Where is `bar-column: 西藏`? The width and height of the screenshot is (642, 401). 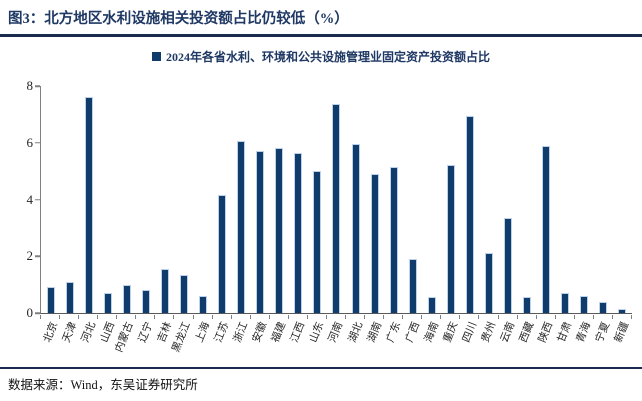 bar-column: 西藏 is located at coordinates (527, 215).